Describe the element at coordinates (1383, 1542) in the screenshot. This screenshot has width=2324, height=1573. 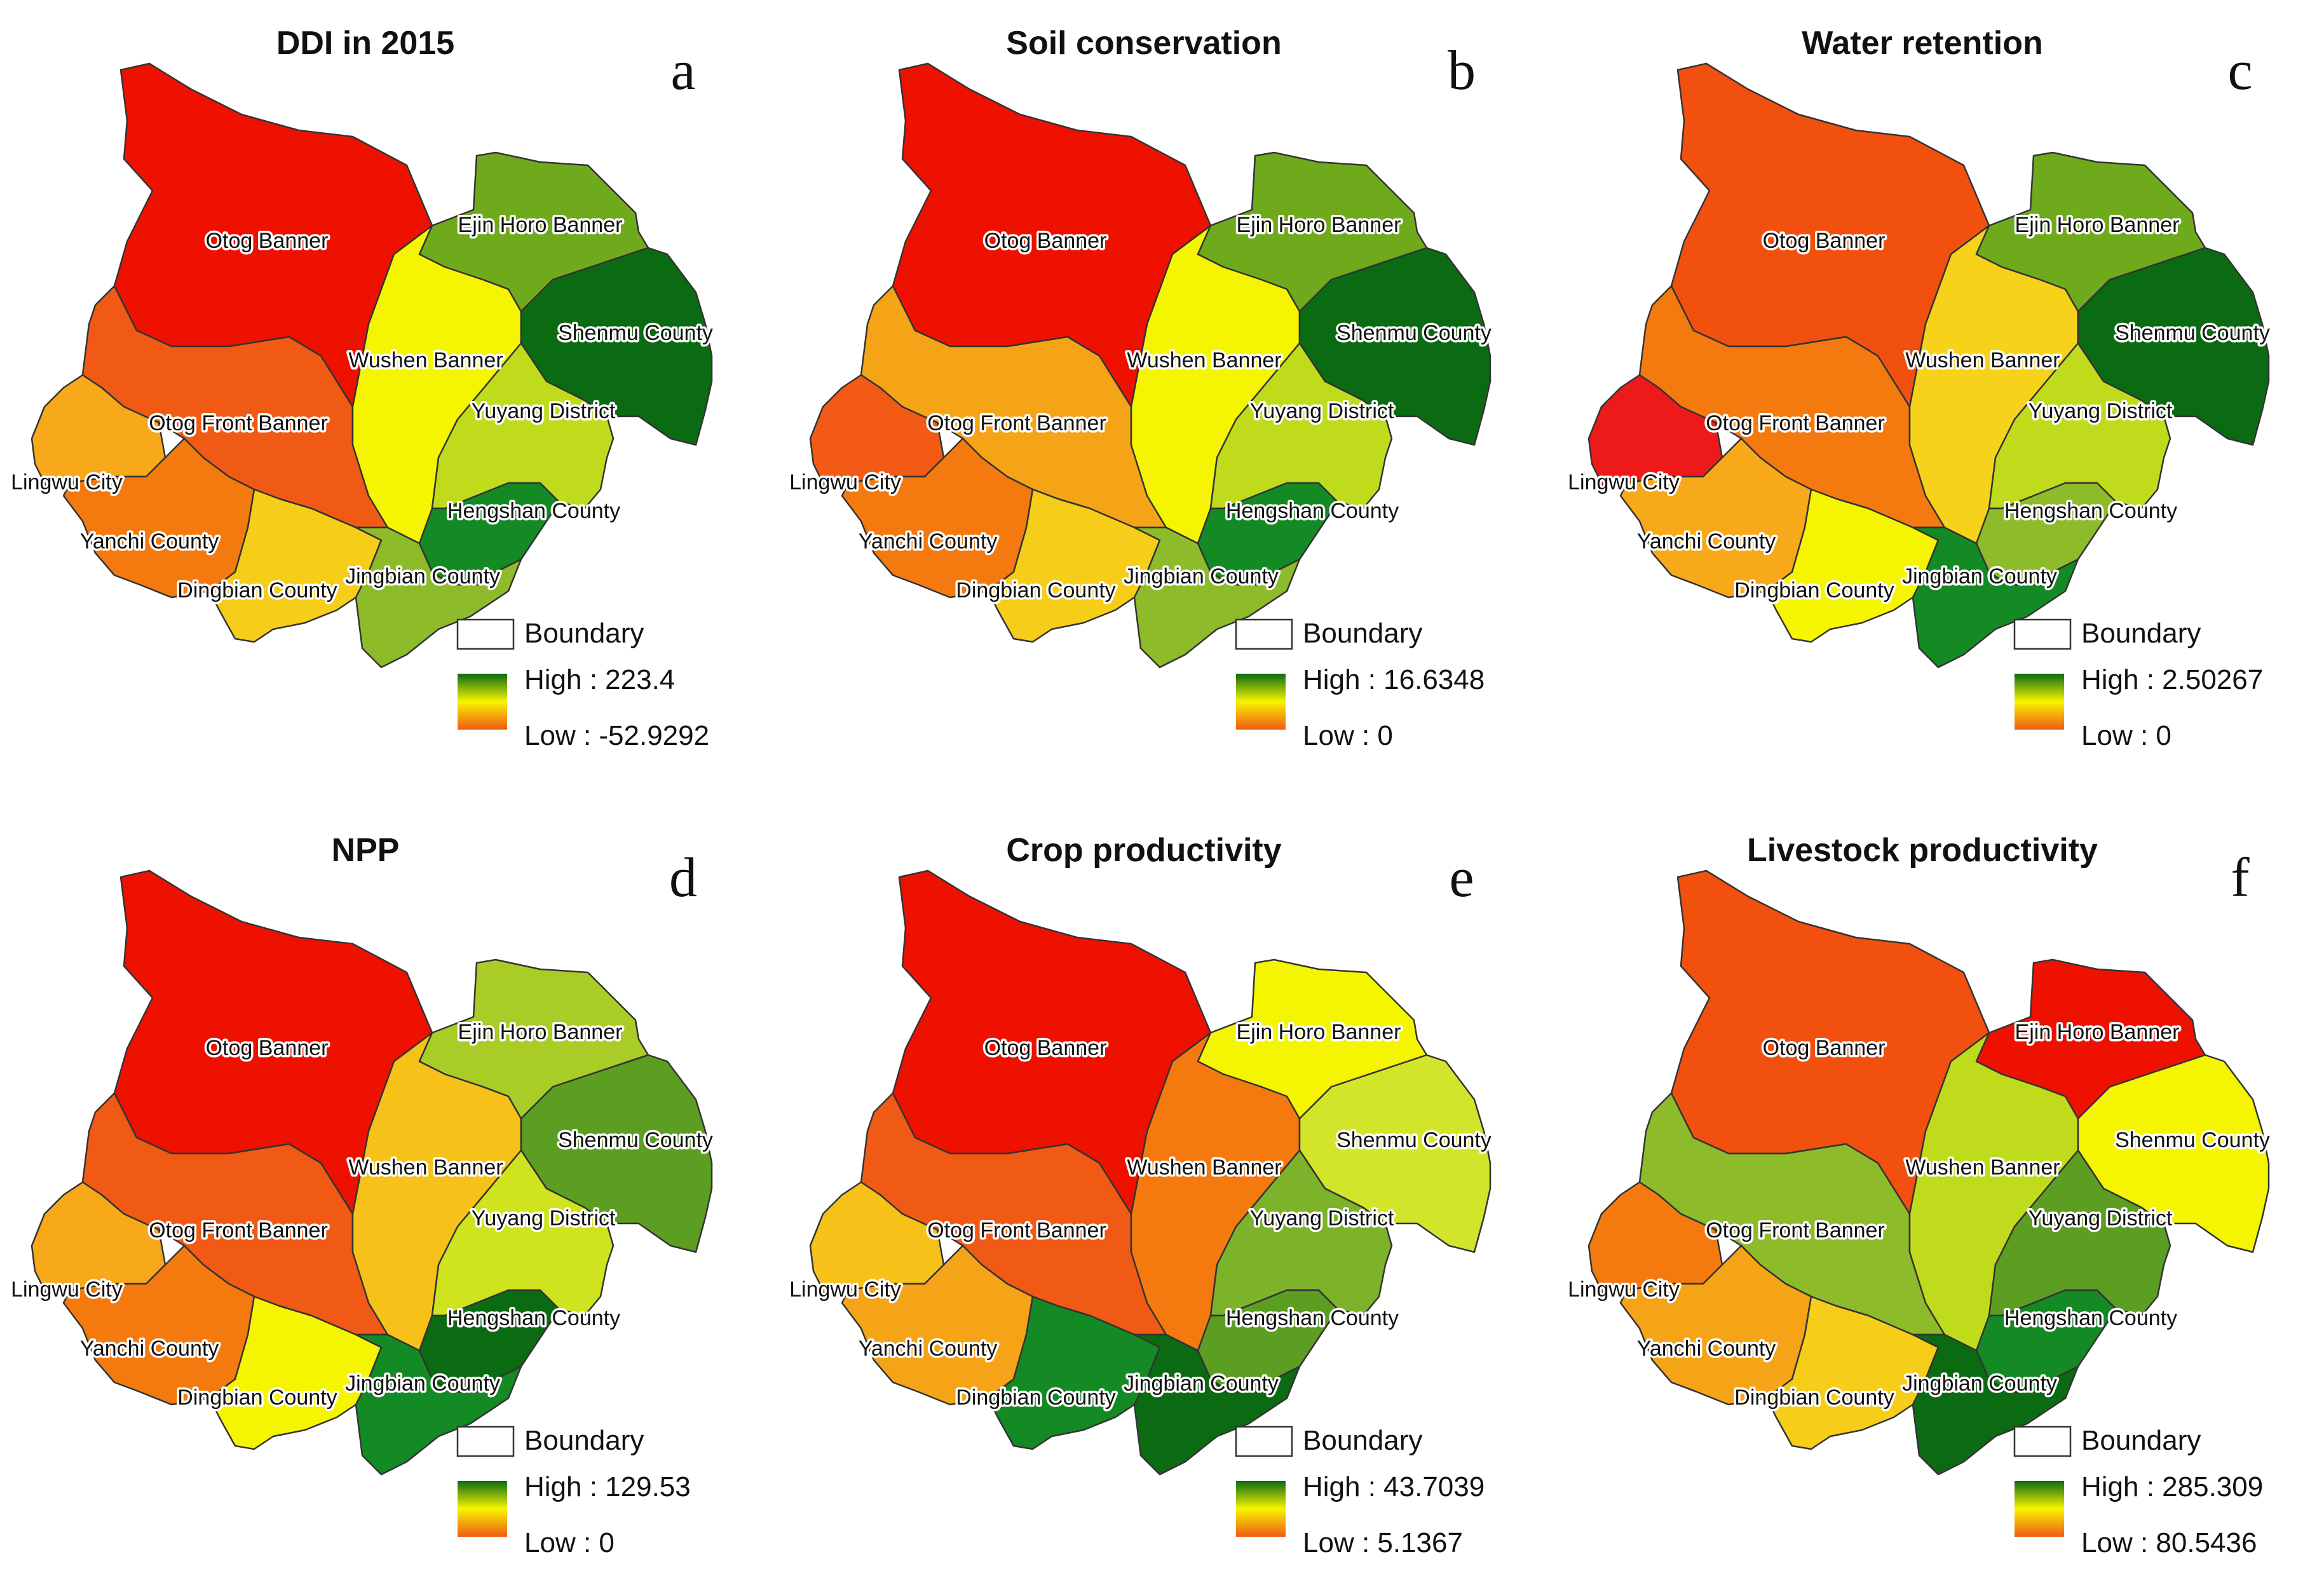
I see `legend-low-label: Low : 5.1367` at that location.